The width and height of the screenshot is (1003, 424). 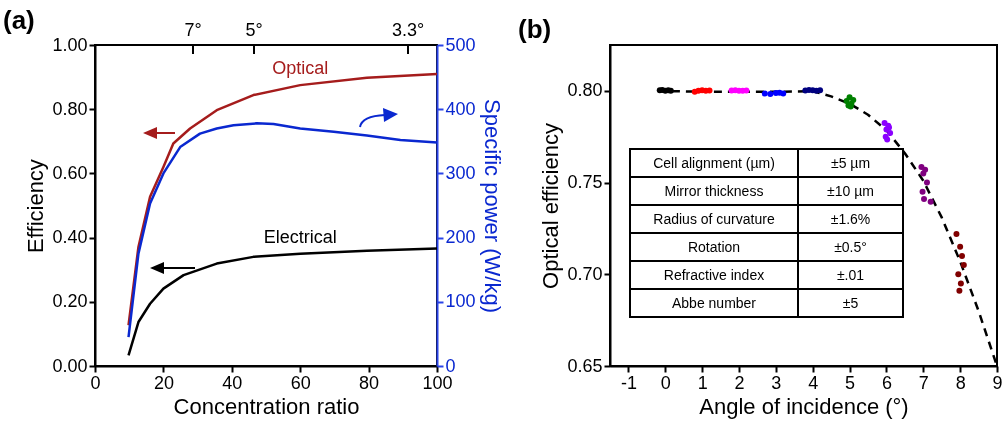 I want to click on x-tick-label: 1, so click(x=702, y=382).